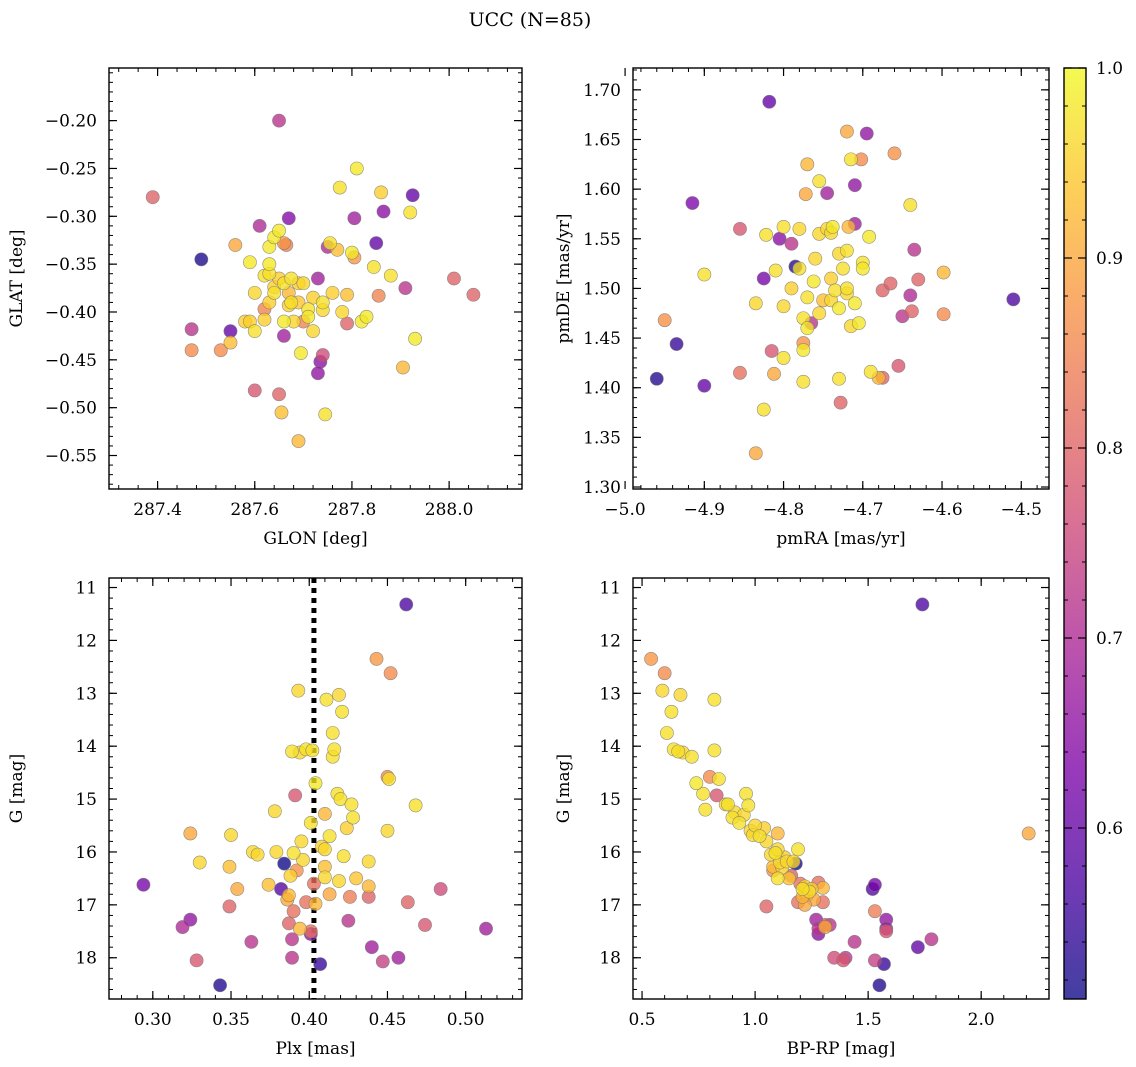 The height and width of the screenshot is (1067, 1136). Describe the element at coordinates (157, 510) in the screenshot. I see `x-tick-label: 287.4` at that location.